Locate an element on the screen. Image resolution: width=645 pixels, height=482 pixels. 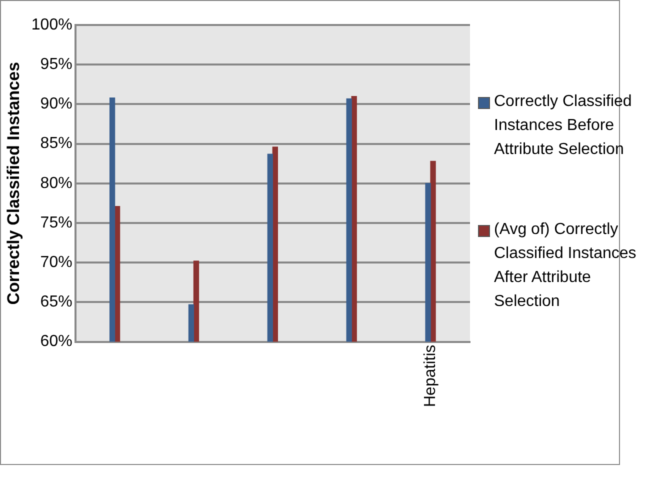
y-tick-label: 60% is located at coordinates (56, 341).